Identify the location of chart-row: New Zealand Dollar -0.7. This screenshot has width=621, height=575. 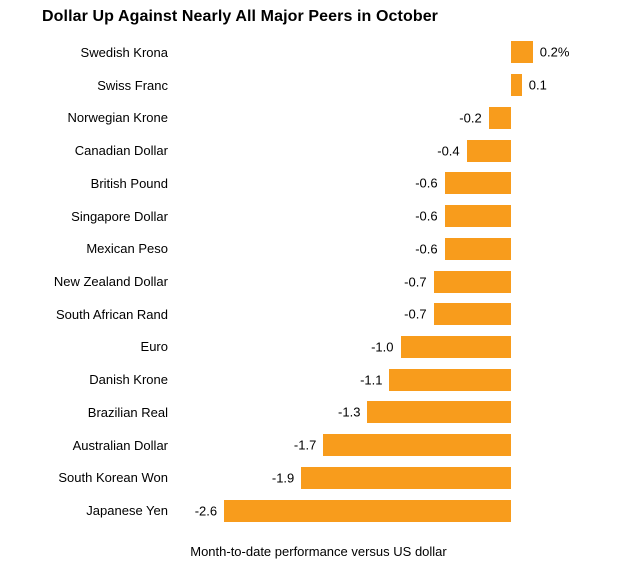
(310, 281).